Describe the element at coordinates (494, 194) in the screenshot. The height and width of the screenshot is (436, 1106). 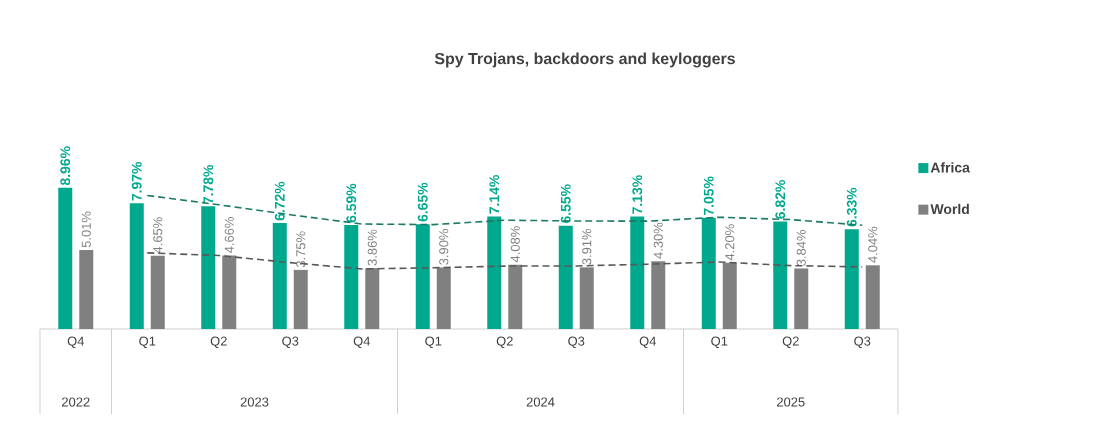
I see `data-label: 7.14%` at that location.